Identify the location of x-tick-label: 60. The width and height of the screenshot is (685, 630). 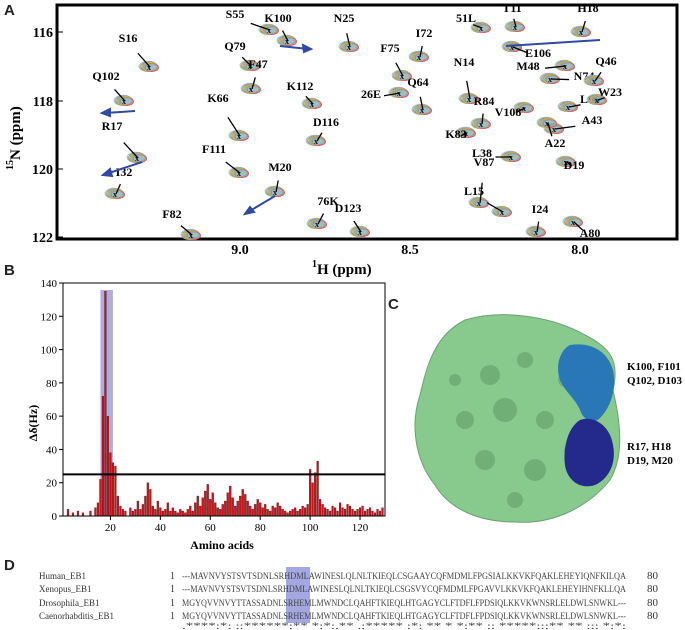
(211, 528).